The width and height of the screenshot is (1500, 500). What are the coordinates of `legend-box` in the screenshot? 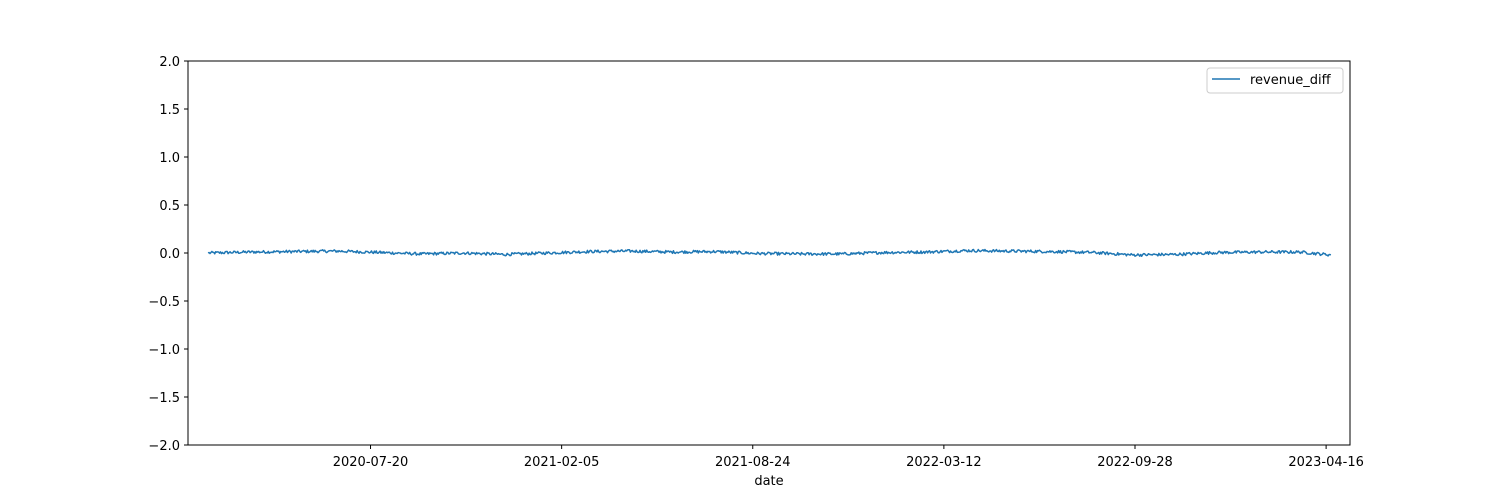 It's located at (1275, 80).